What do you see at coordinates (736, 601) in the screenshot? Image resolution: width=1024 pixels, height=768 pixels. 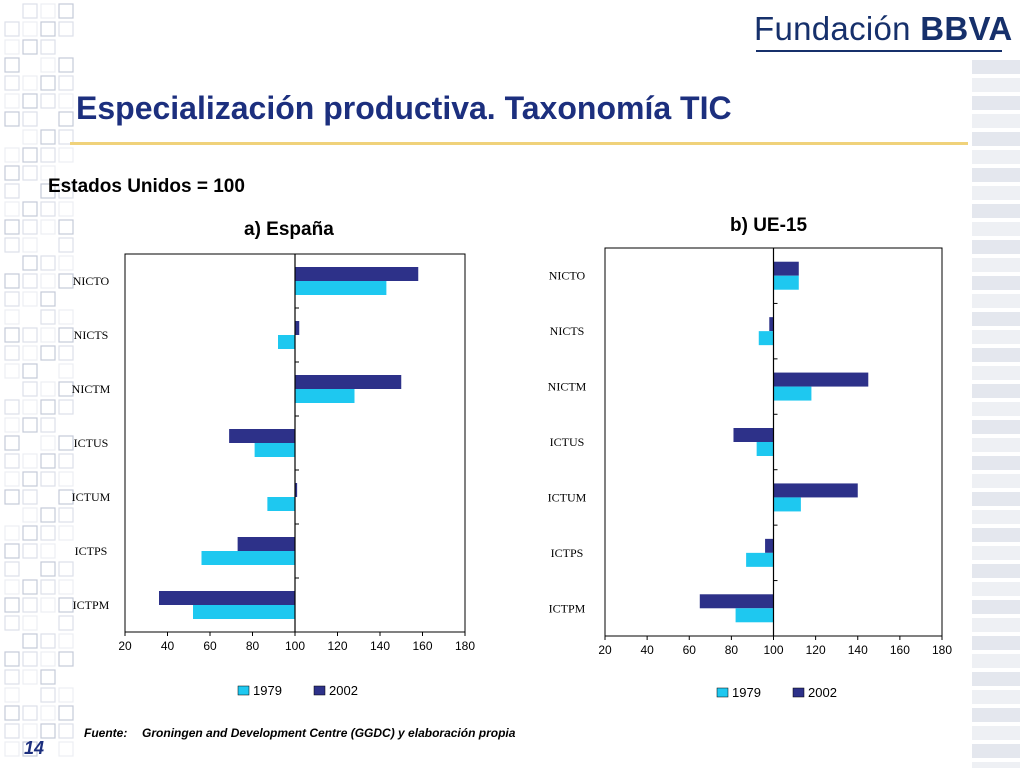 I see `bar-ictpm-2002` at bounding box center [736, 601].